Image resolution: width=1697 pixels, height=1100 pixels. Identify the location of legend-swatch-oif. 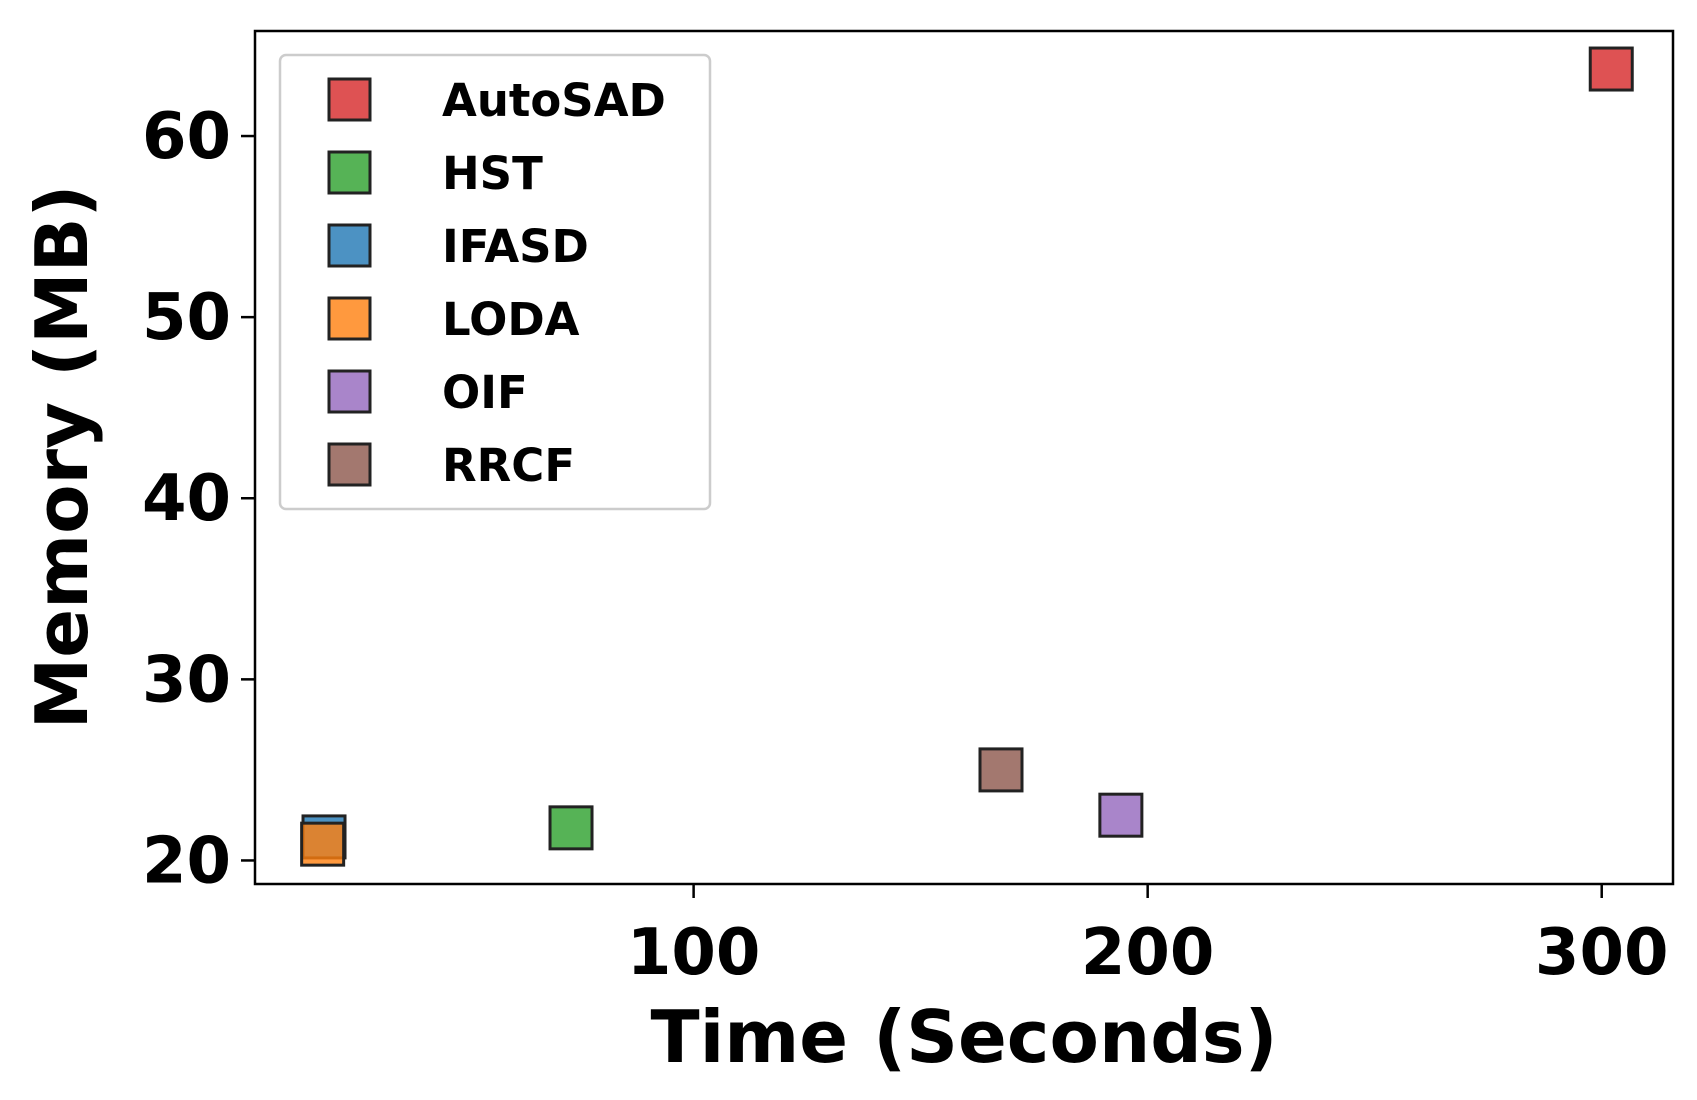
(349, 391).